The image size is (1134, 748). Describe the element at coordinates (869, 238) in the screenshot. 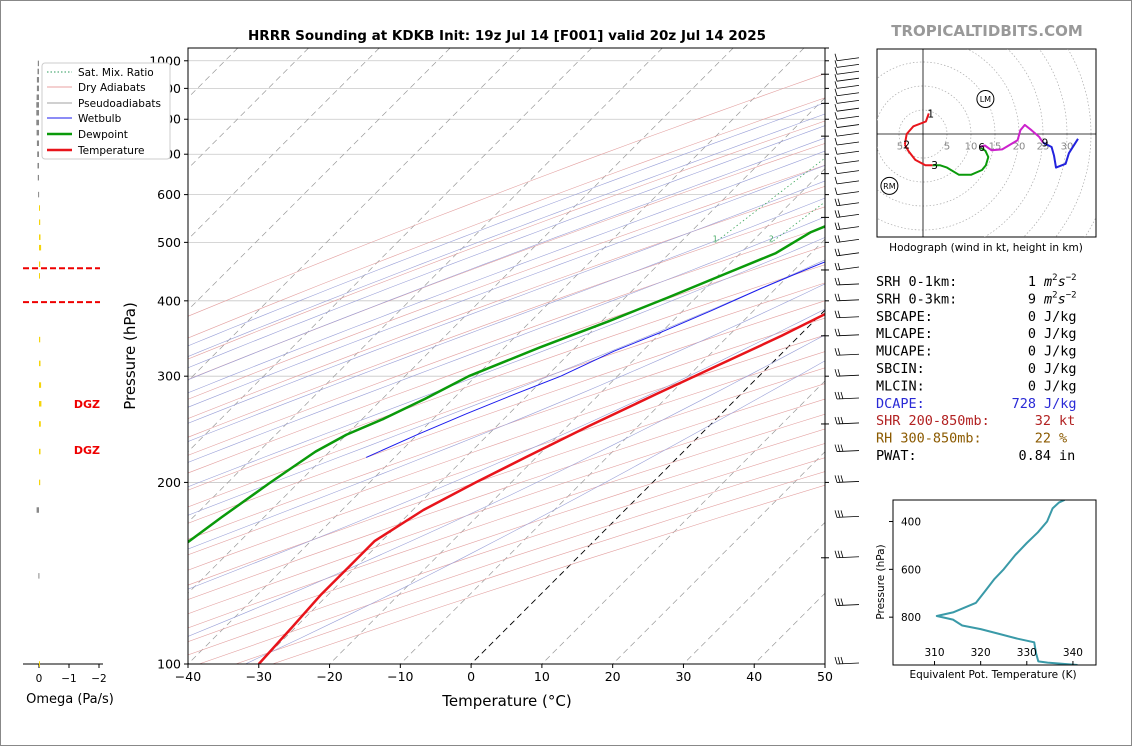

I see `mixing-ratio-label-6: 6` at that location.